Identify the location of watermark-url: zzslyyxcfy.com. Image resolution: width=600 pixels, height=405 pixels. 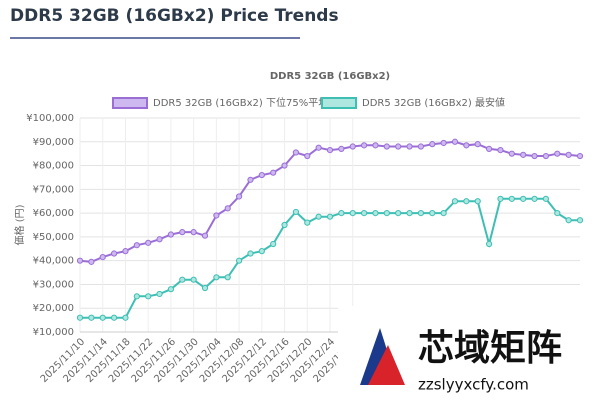
(473, 385).